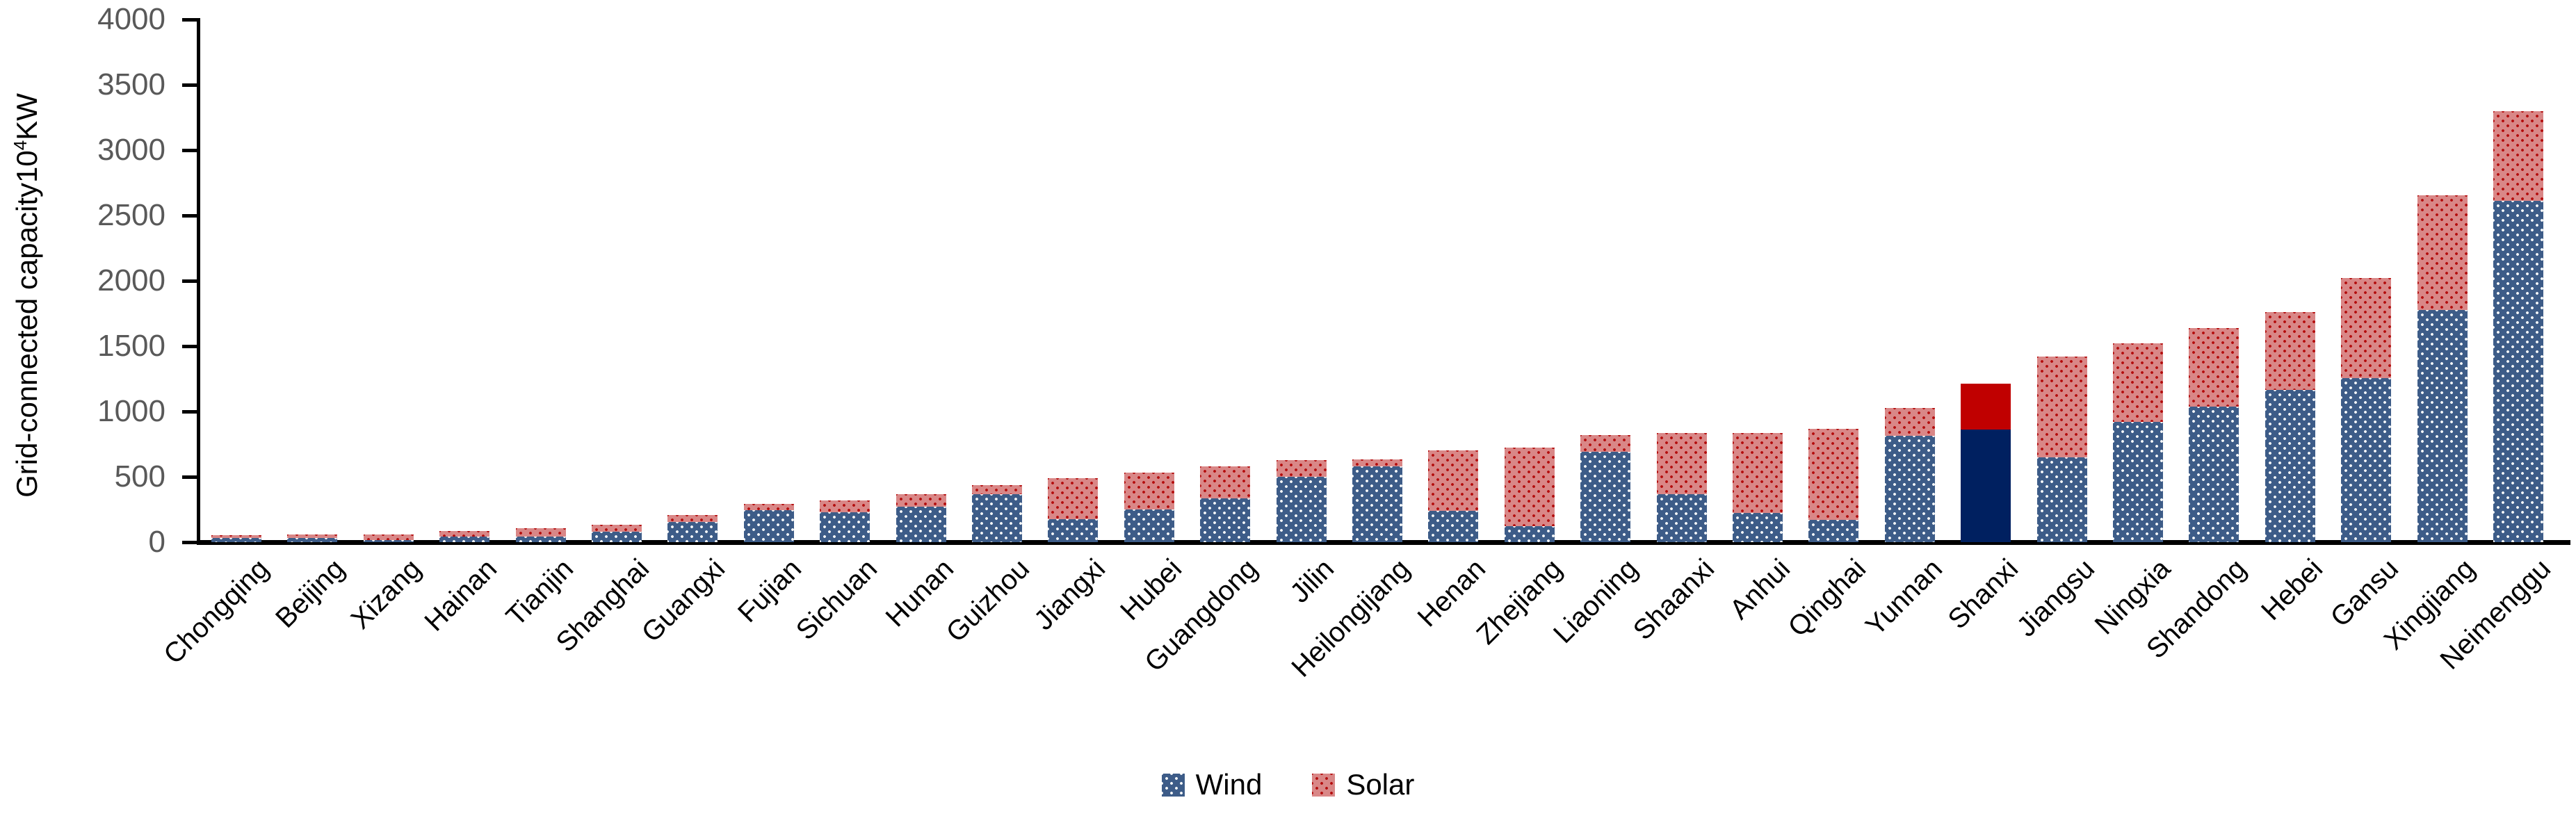 The height and width of the screenshot is (816, 2576). I want to click on y-axis-tick-label: 3000, so click(131, 150).